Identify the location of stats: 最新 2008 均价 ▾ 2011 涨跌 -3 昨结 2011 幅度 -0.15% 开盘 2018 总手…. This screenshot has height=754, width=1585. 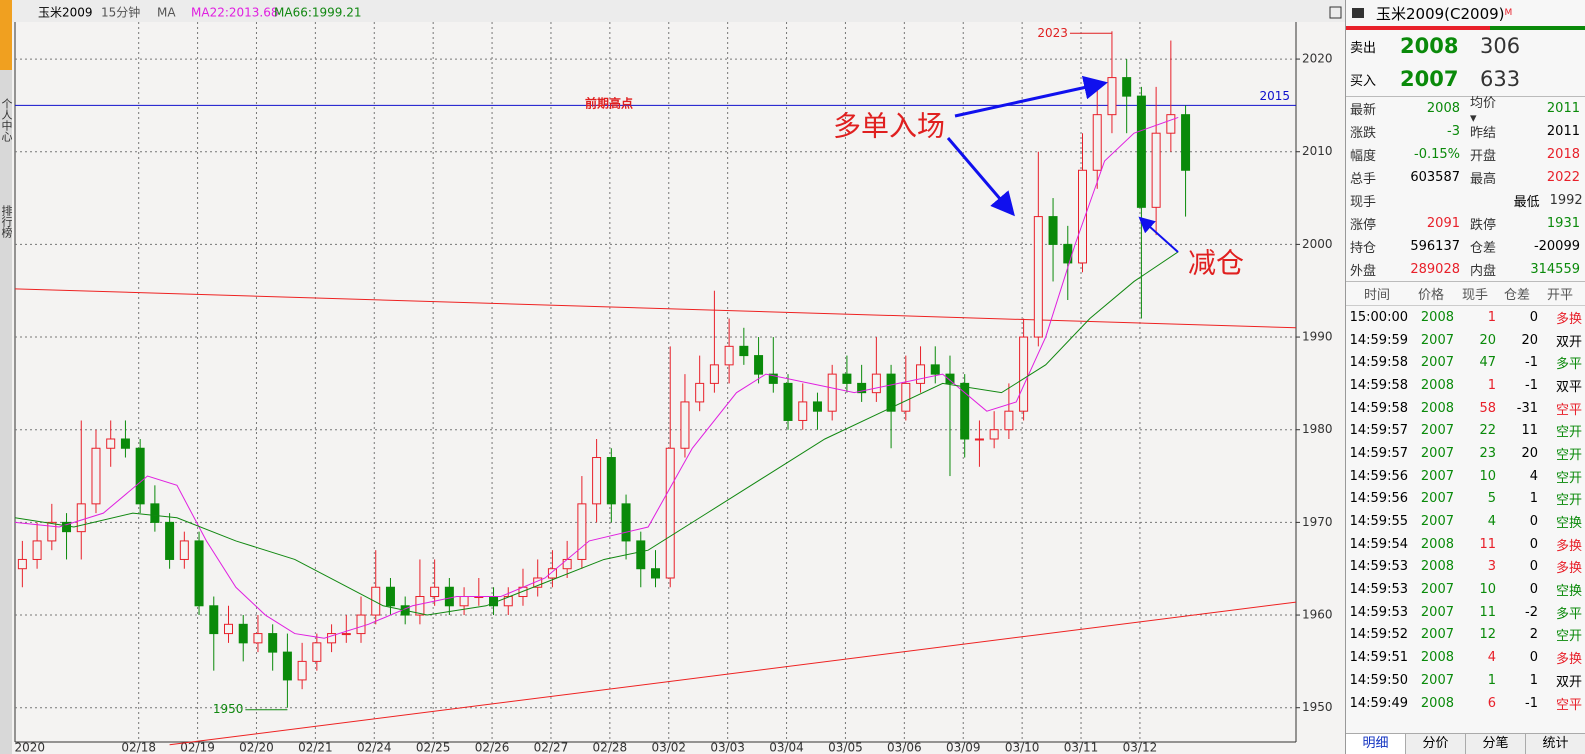
(1465, 189).